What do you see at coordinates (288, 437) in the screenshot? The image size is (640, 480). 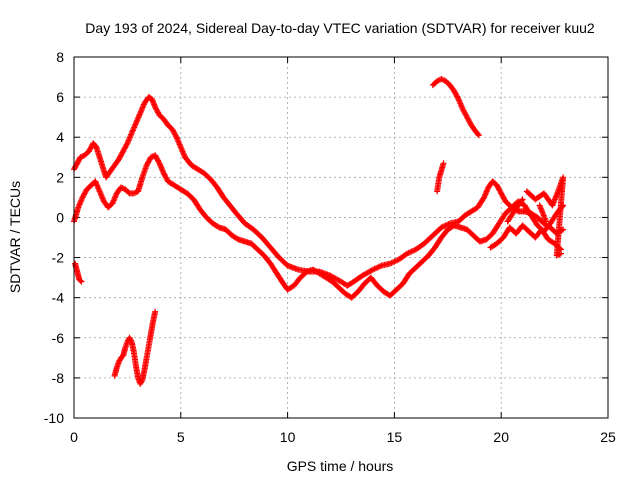 I see `x-tick-label: 10` at bounding box center [288, 437].